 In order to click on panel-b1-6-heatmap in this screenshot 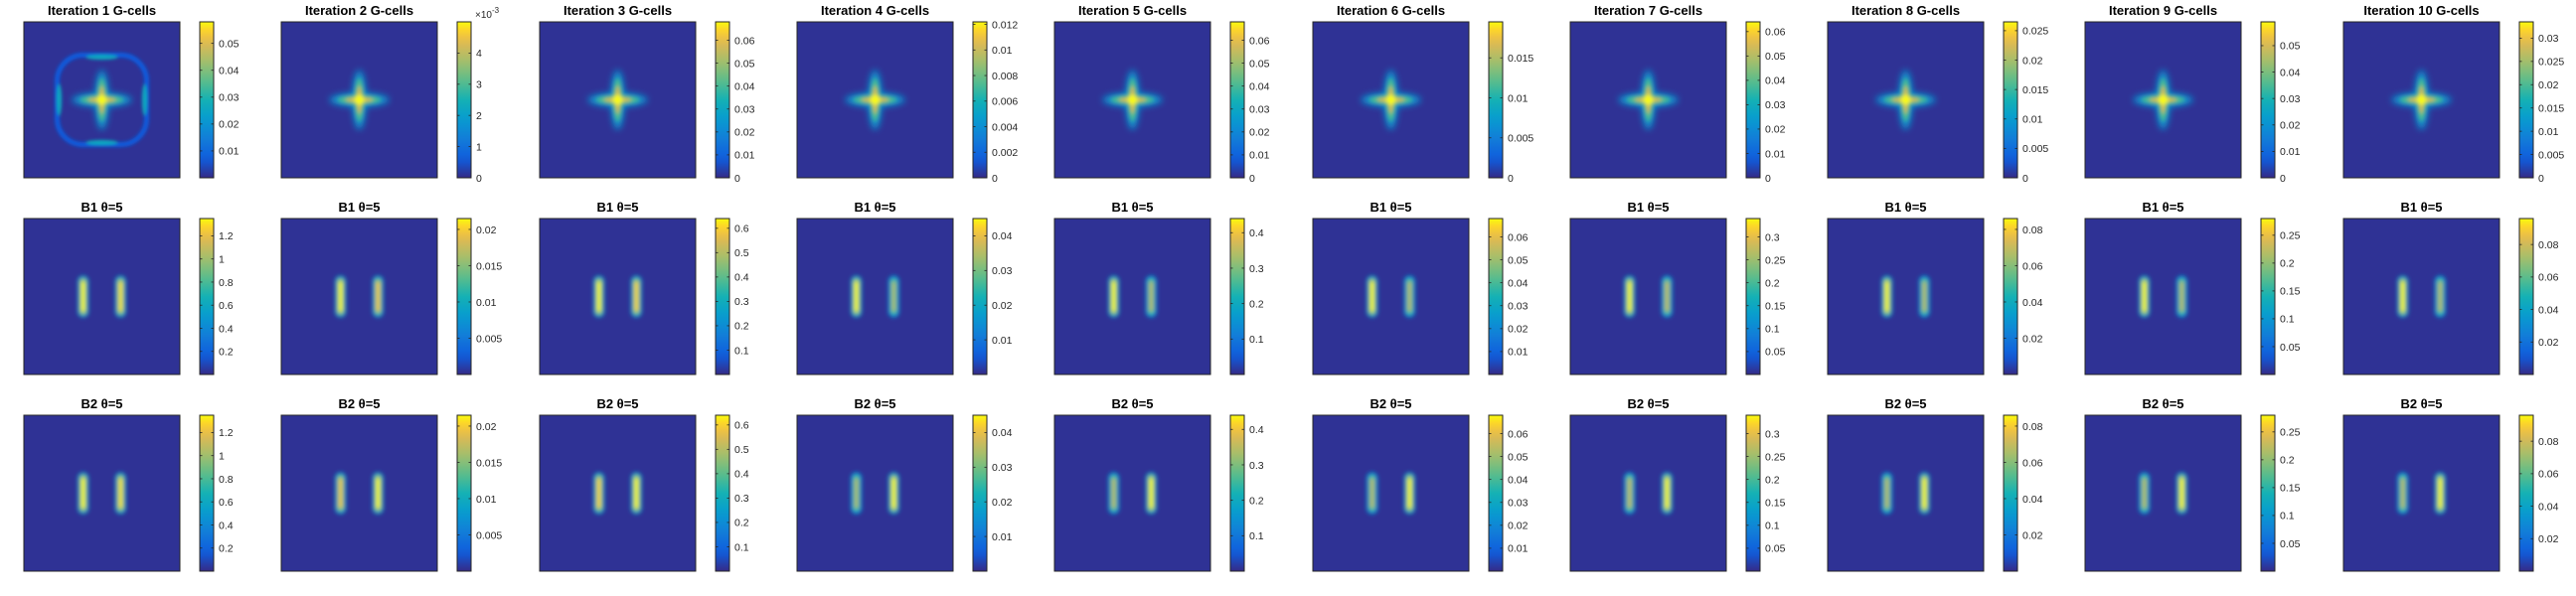, I will do `click(1391, 296)`.